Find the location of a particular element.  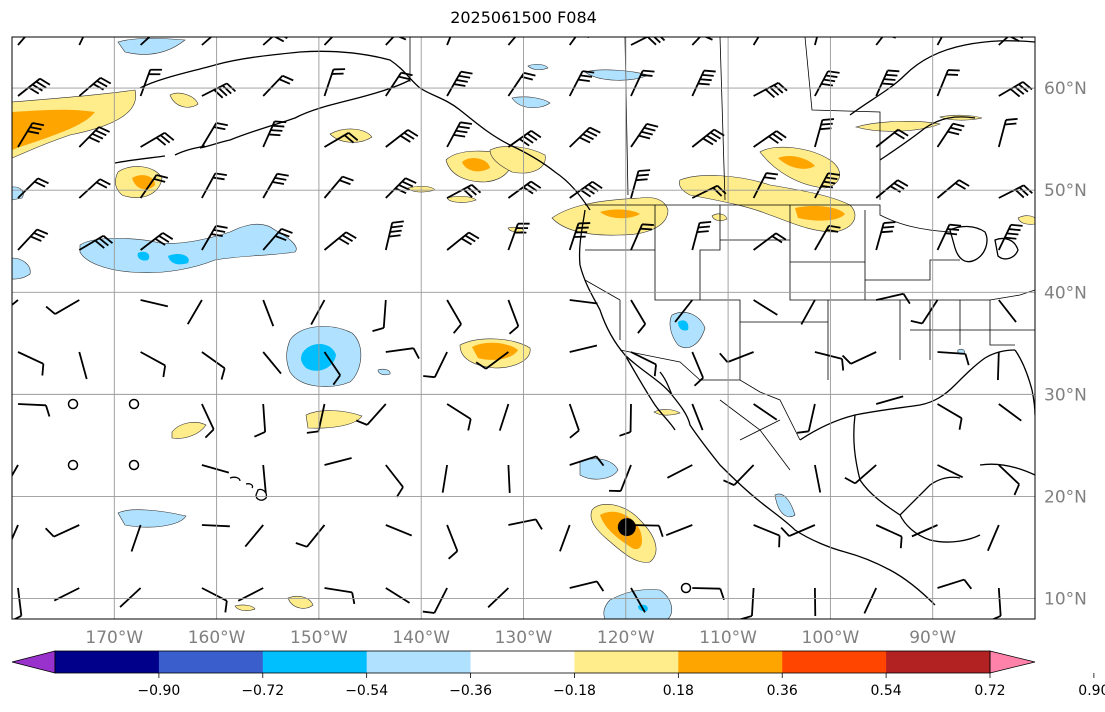

border-us-states is located at coordinates (809, 292).